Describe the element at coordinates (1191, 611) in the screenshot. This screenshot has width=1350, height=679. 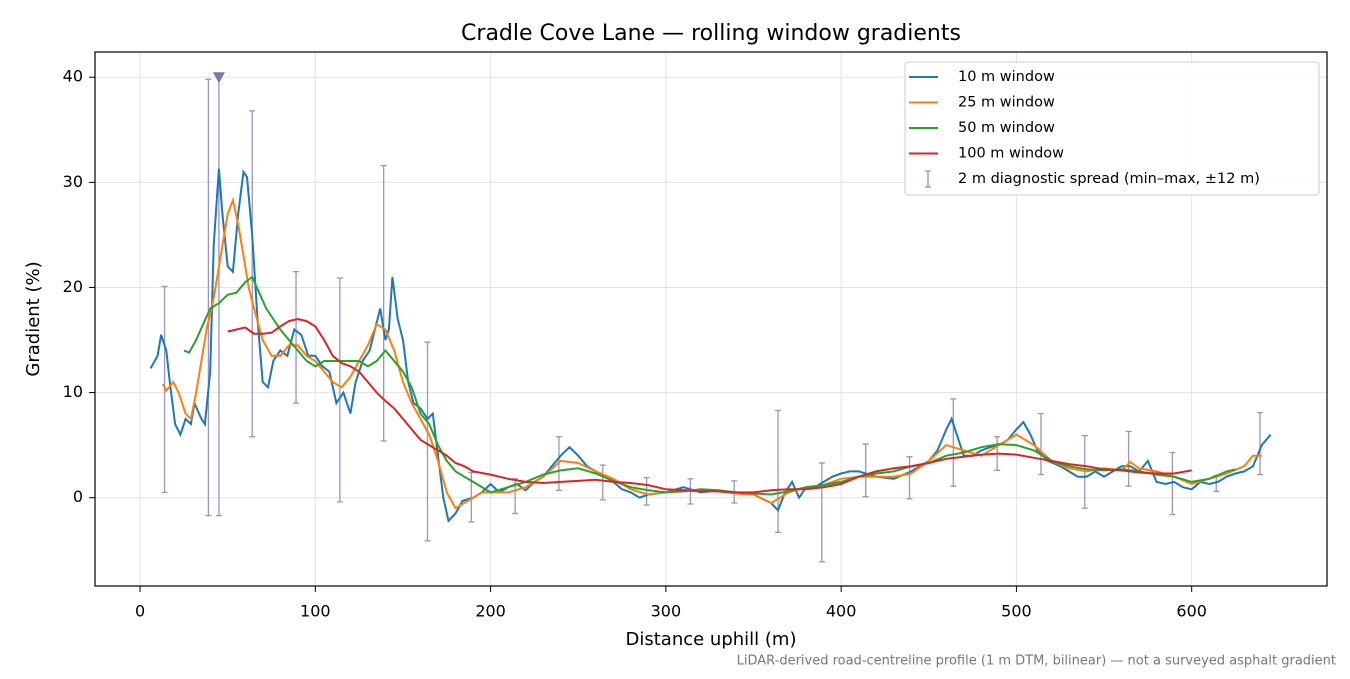
I see `x-tick-label: 600` at that location.